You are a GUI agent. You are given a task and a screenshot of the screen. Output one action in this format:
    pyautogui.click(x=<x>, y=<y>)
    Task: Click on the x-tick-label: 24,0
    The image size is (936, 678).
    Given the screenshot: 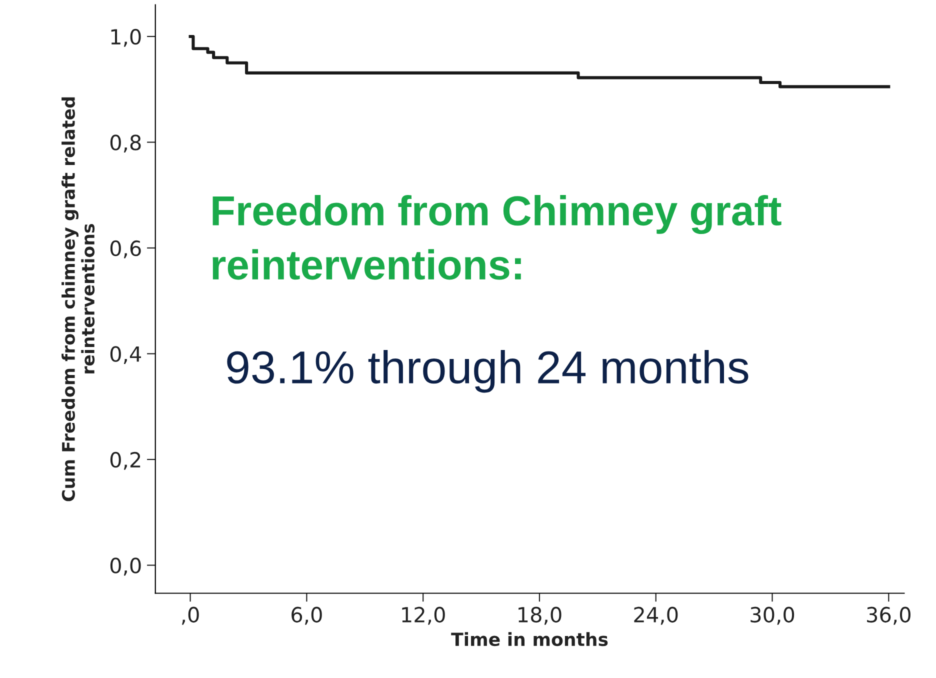 What is the action you would take?
    pyautogui.click(x=656, y=615)
    